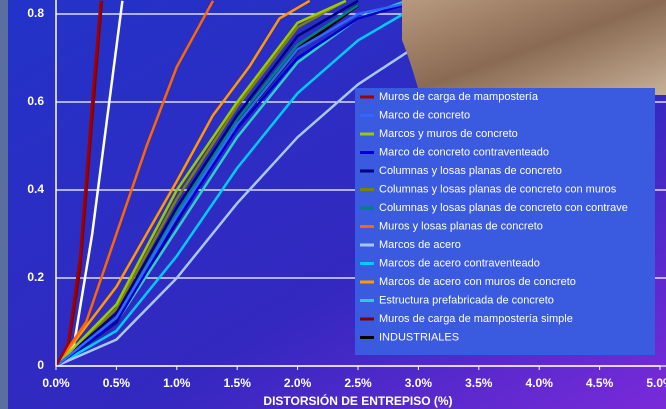  I want to click on legend-label: Marco de concreto, so click(424, 115).